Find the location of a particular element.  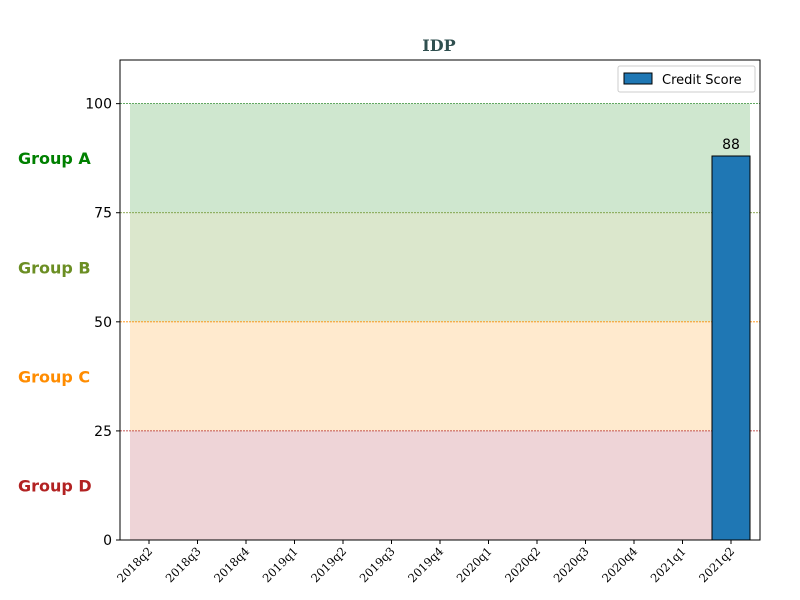

legend-swatch is located at coordinates (638, 78).